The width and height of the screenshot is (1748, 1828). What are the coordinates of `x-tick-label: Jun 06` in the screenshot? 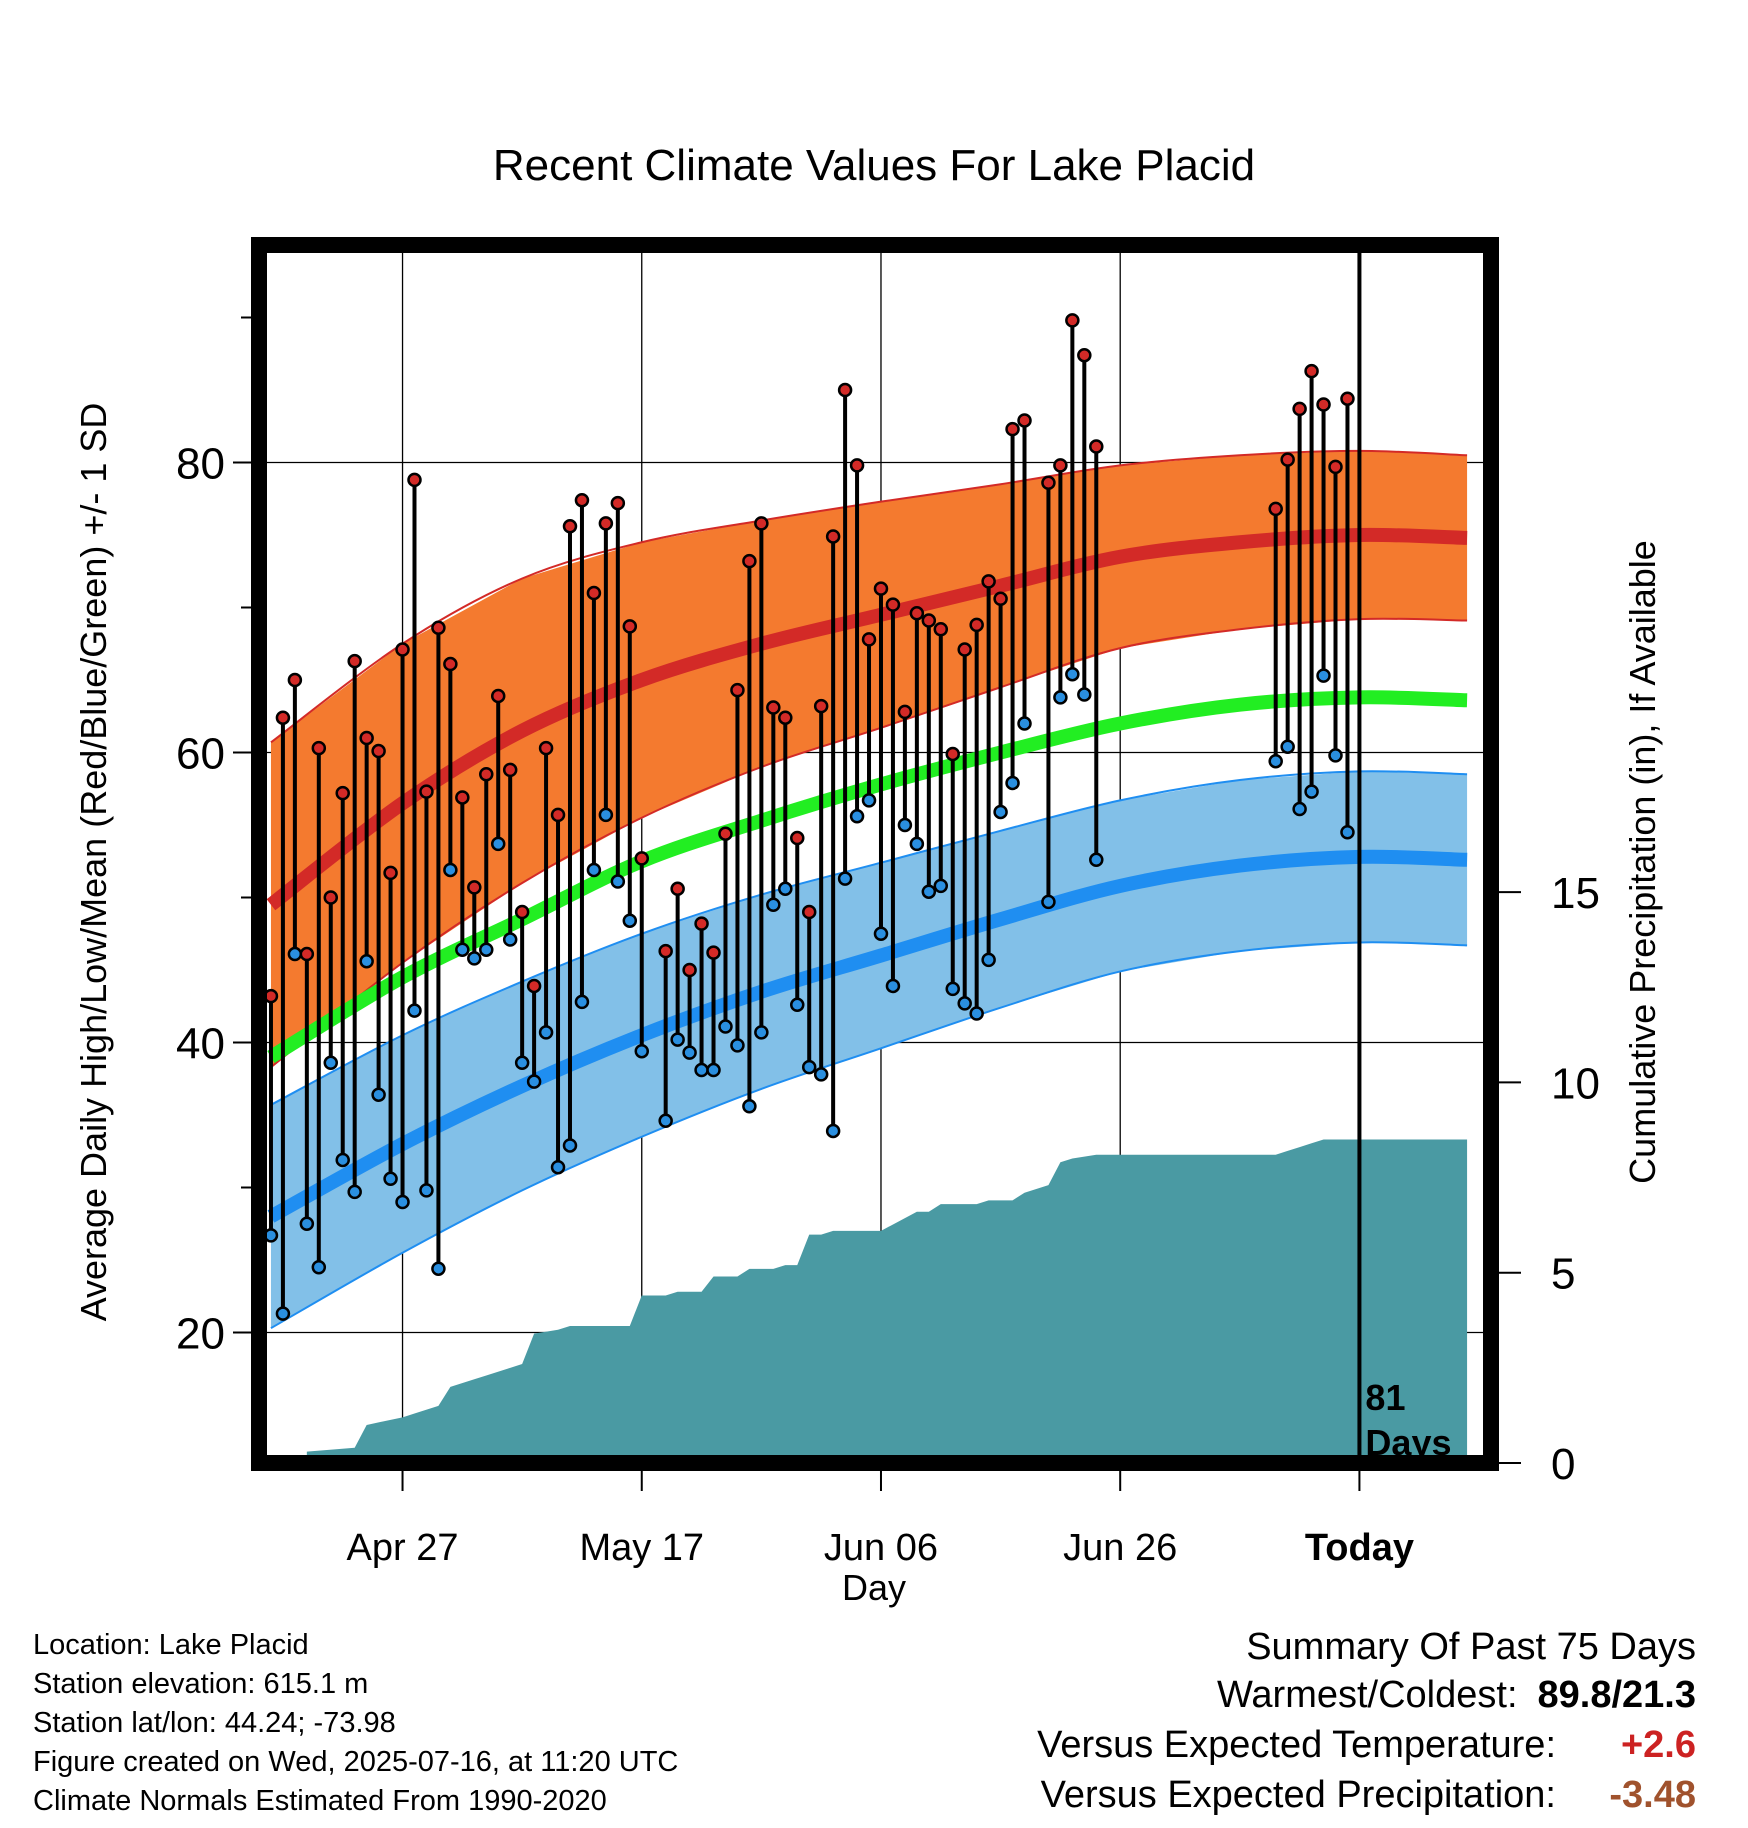 It's located at (881, 1548).